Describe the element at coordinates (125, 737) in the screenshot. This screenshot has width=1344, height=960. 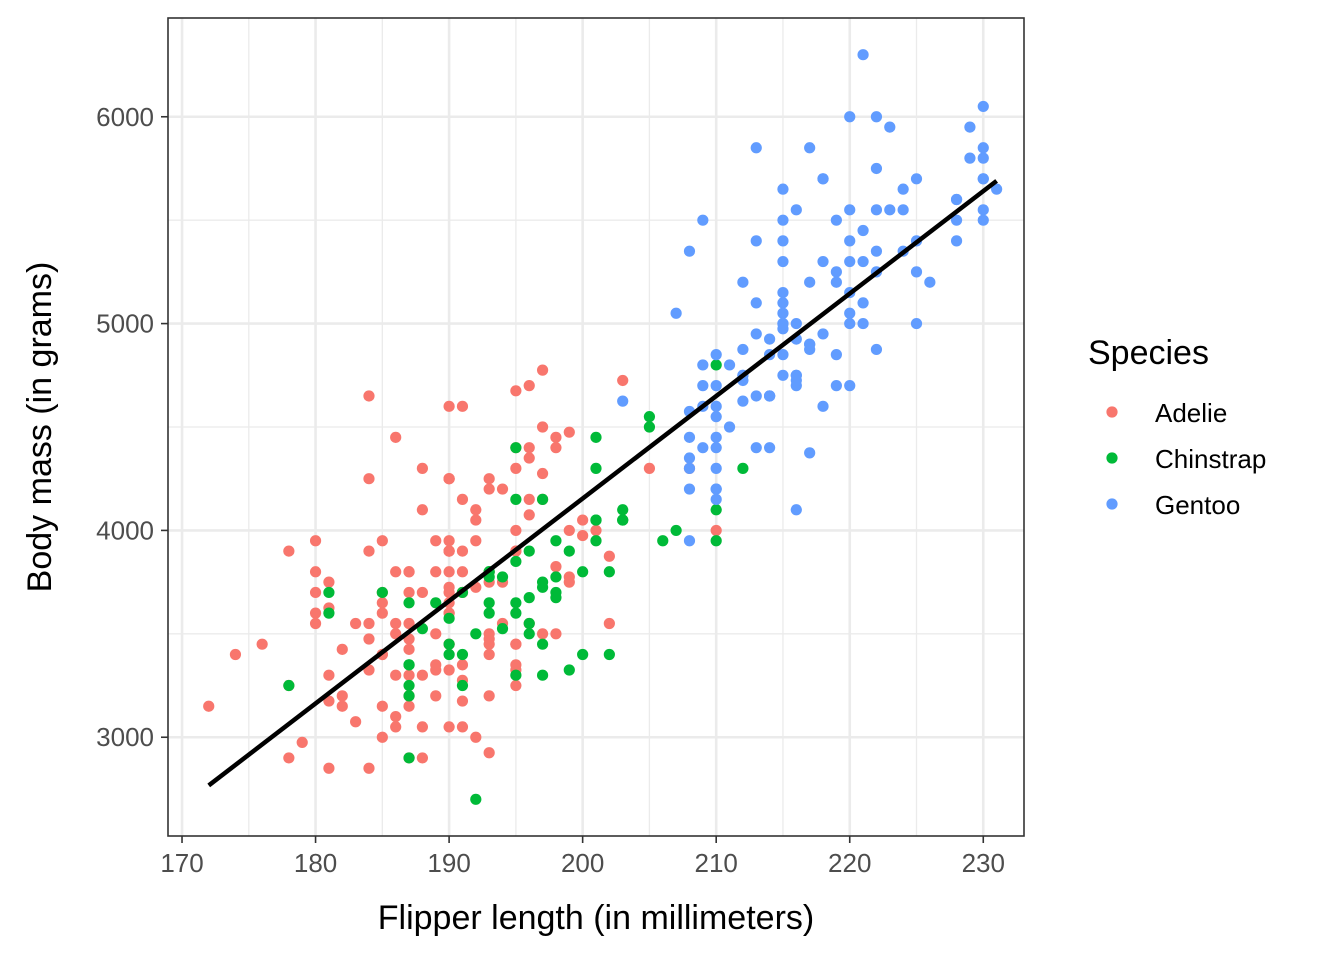
I see `y-tick-label: 3000` at that location.